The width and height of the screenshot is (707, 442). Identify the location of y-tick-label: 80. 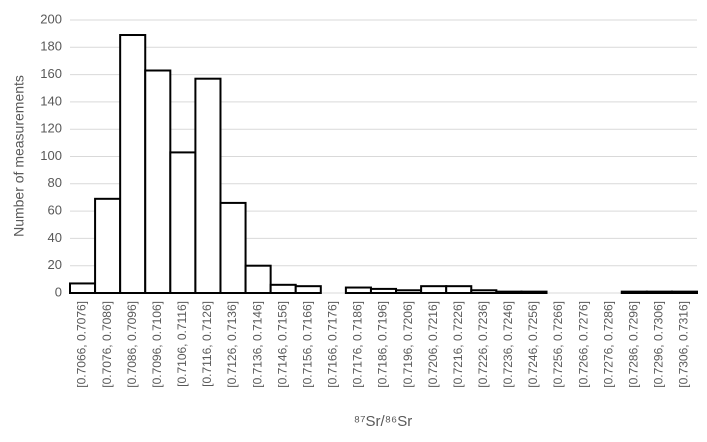
(55, 182).